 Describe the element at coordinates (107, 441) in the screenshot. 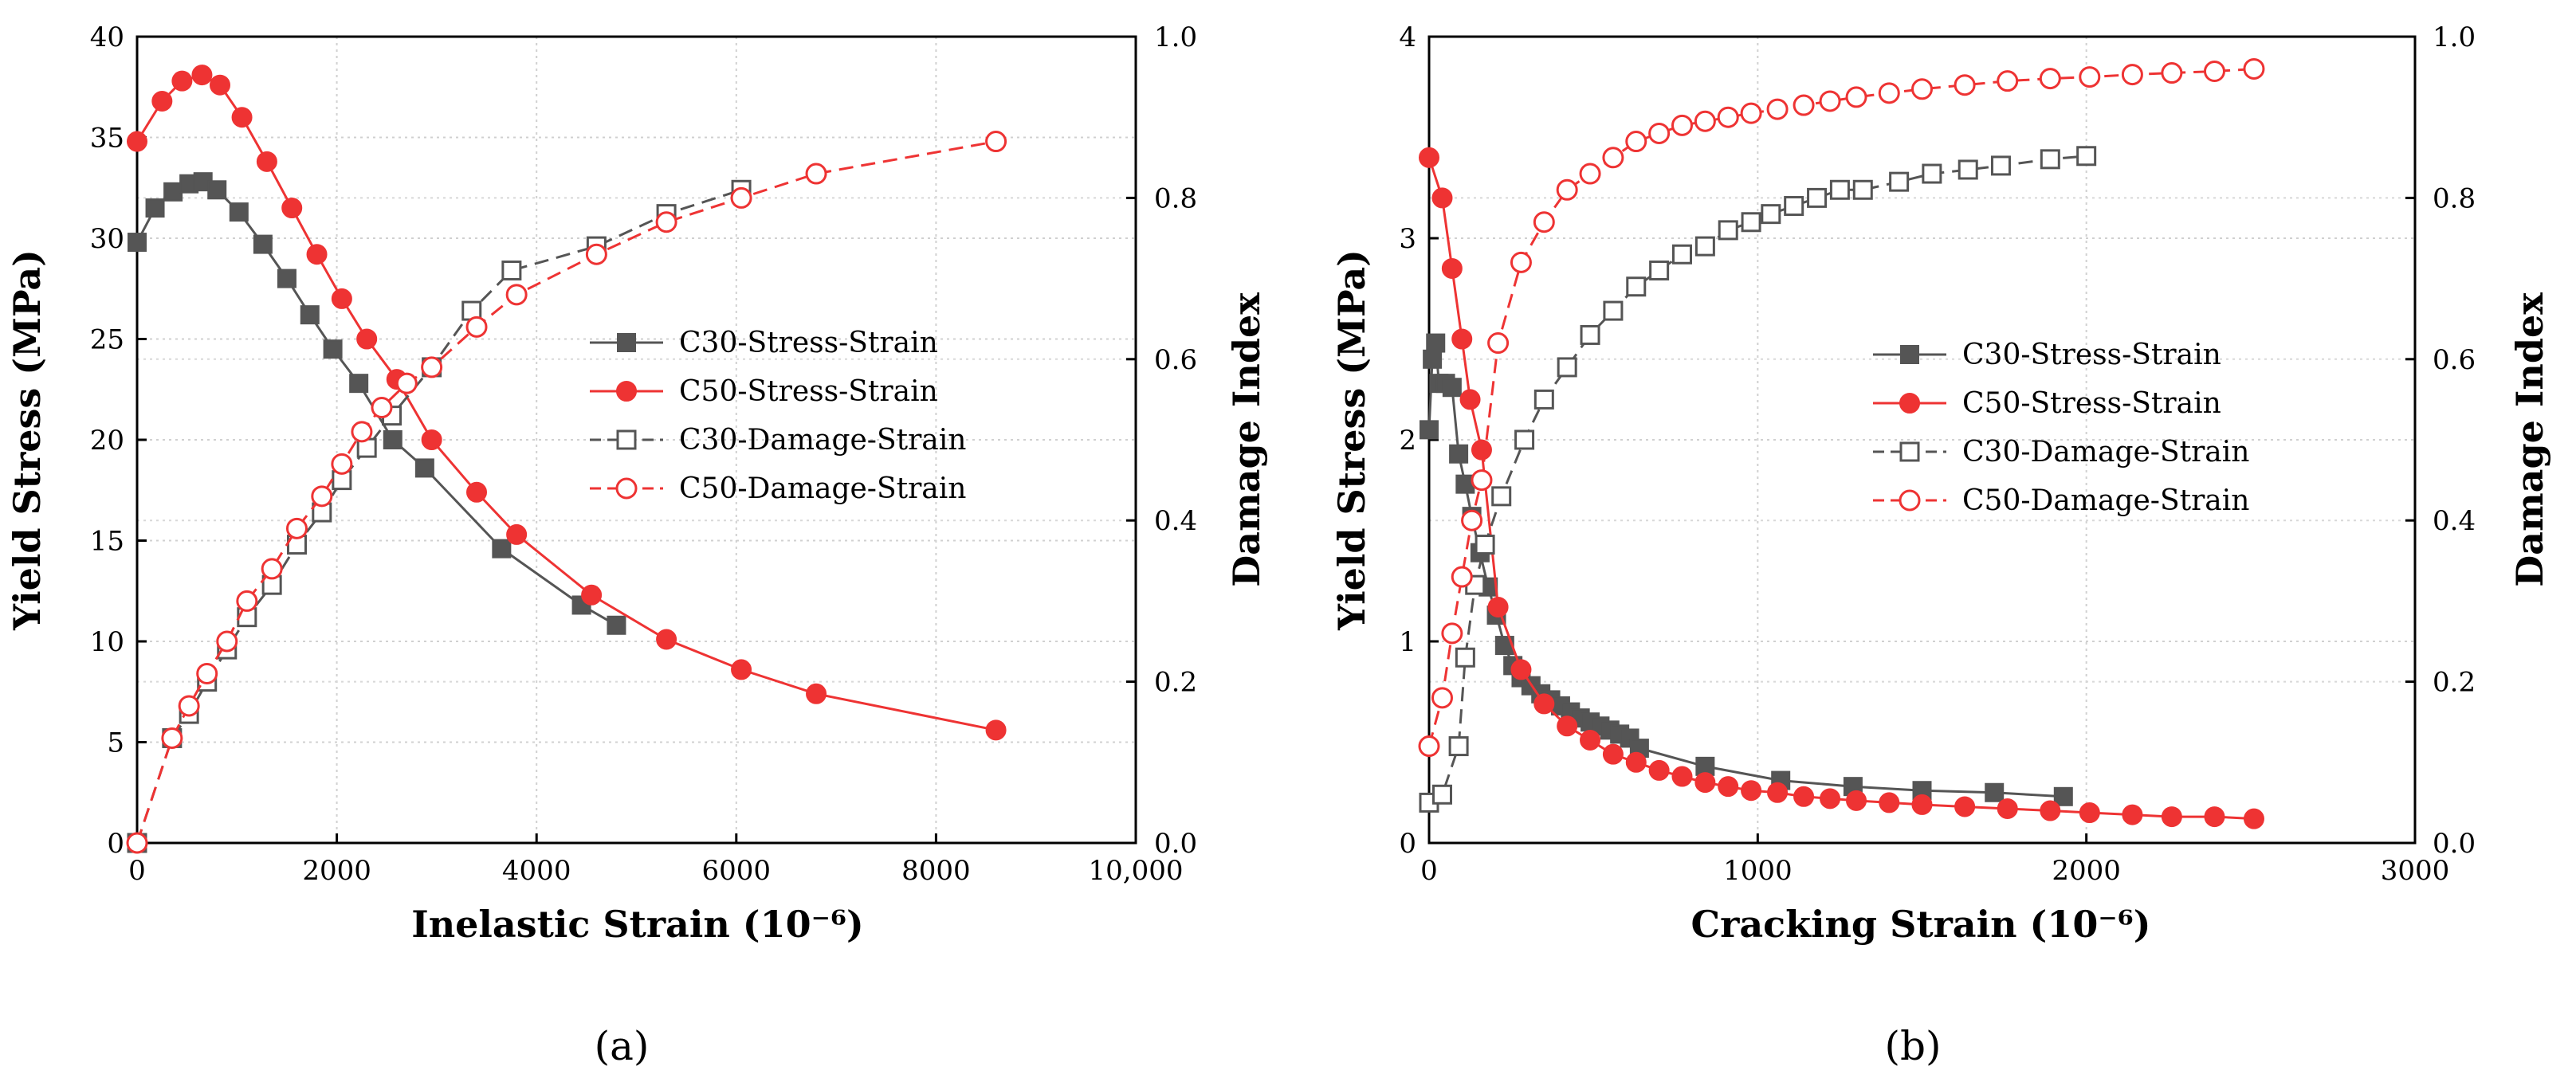

I see `y-tick-label: 20` at that location.